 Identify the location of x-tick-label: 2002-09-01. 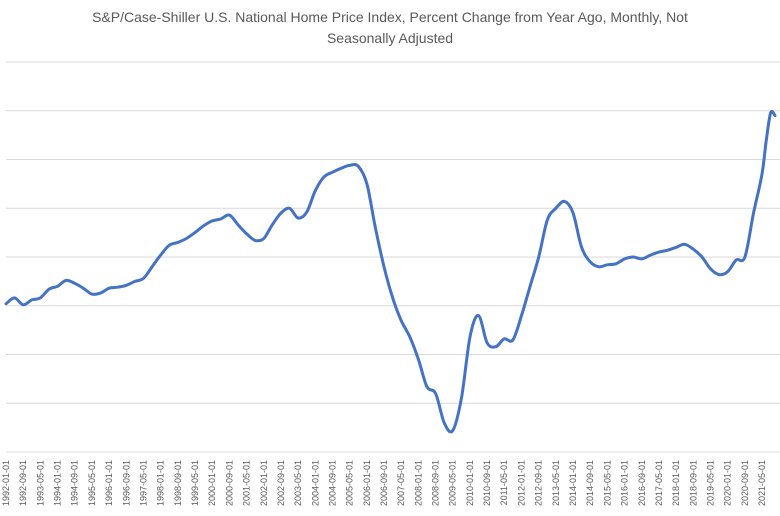
(281, 483).